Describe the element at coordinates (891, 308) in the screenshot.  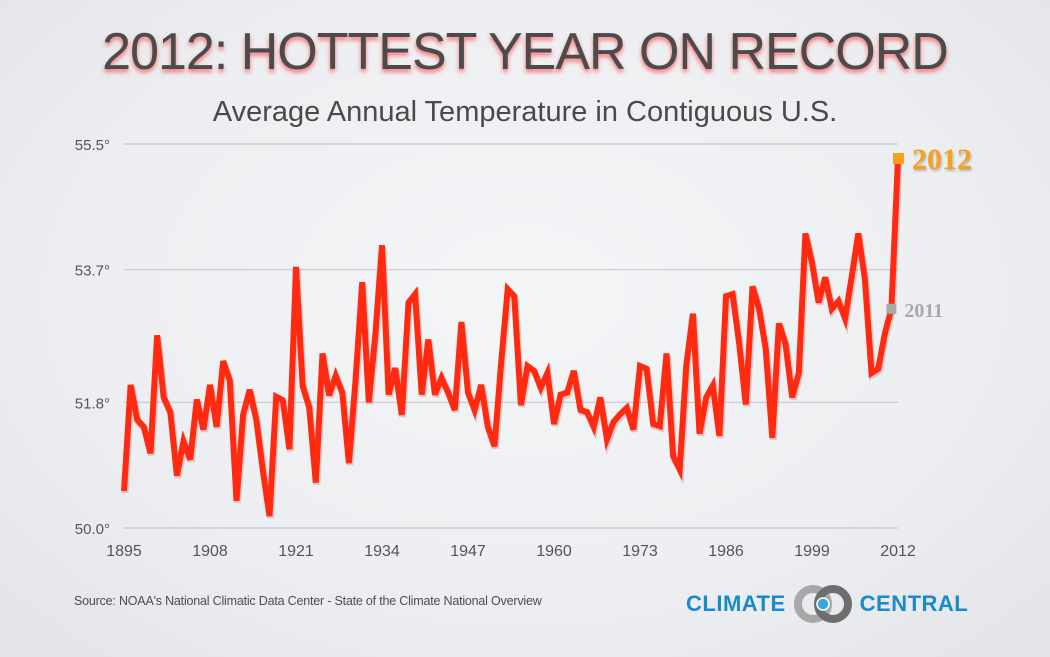
I see `marker-2011` at that location.